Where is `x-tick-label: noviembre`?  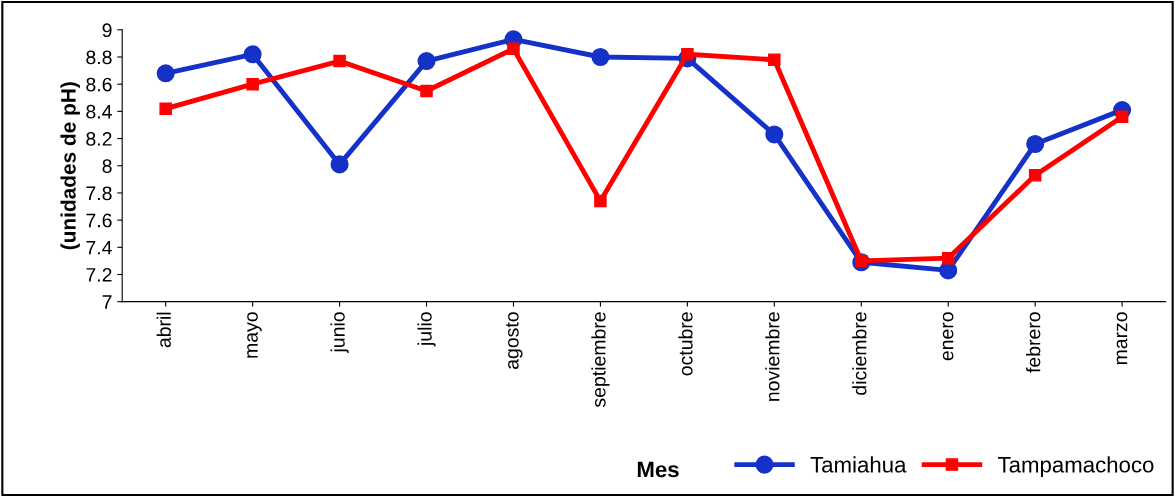
x-tick-label: noviembre is located at coordinates (772, 356).